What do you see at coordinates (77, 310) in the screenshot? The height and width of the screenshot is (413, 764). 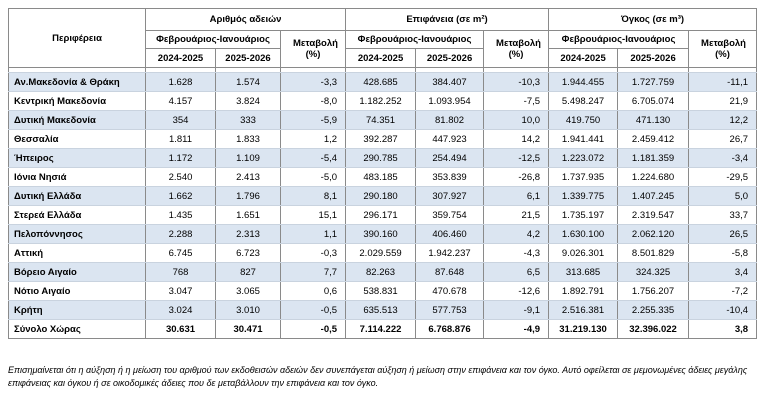 I see `region-cell: Κρήτη` at bounding box center [77, 310].